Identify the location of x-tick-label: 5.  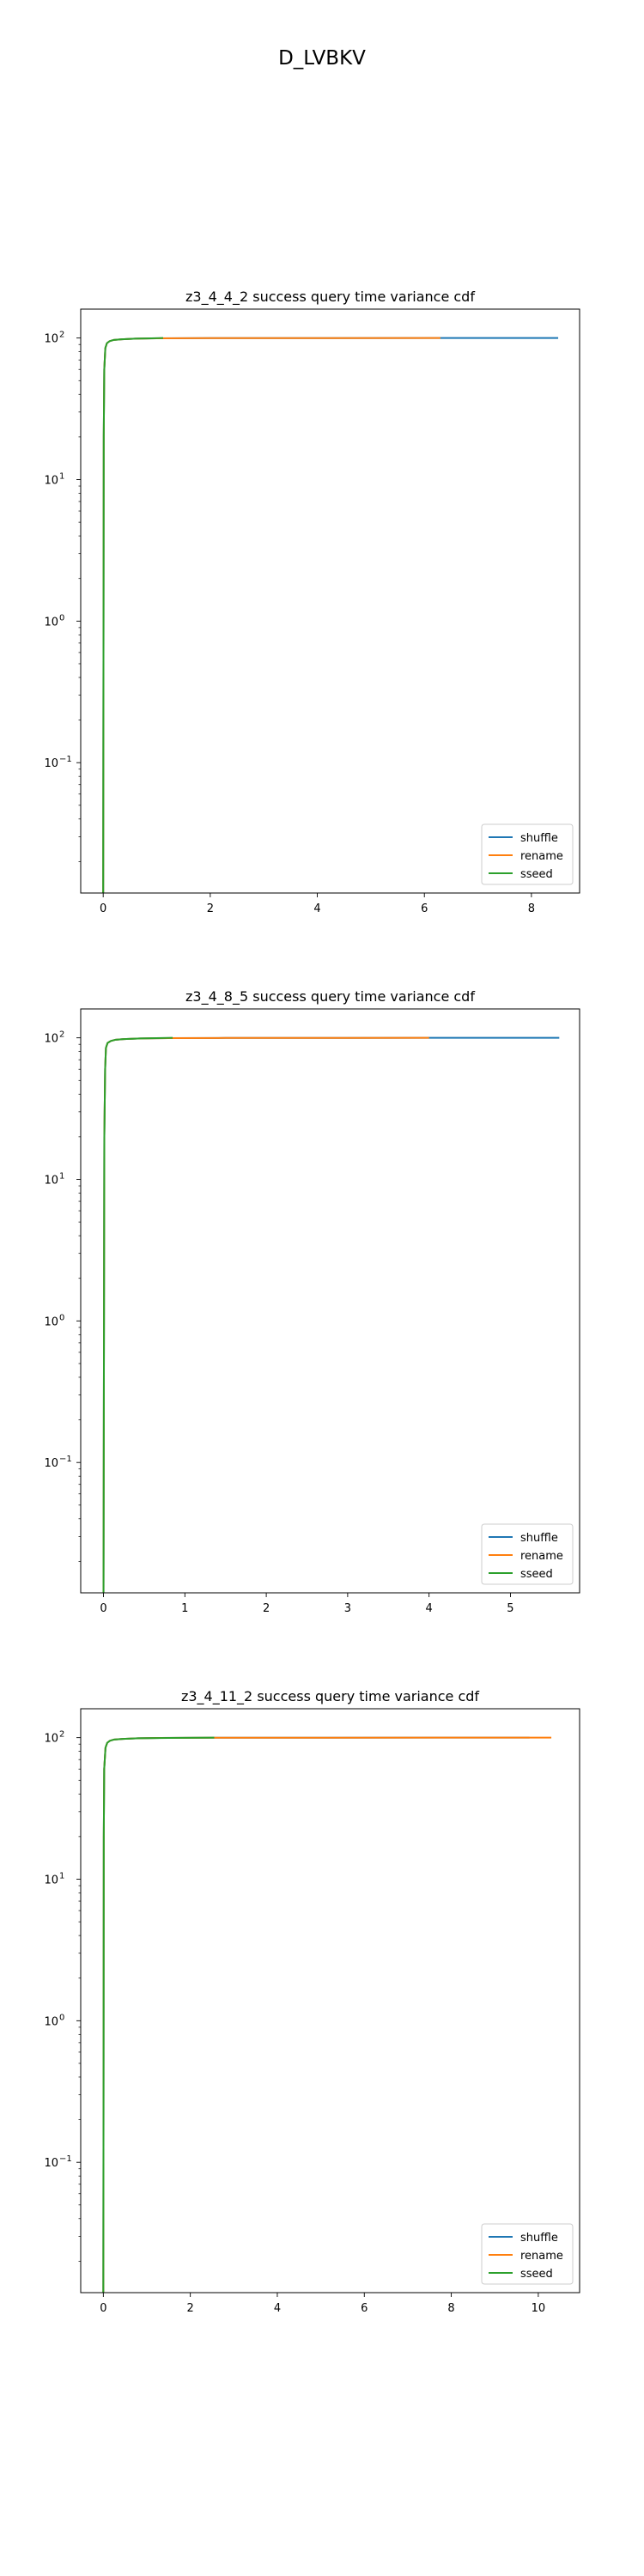
(510, 1609).